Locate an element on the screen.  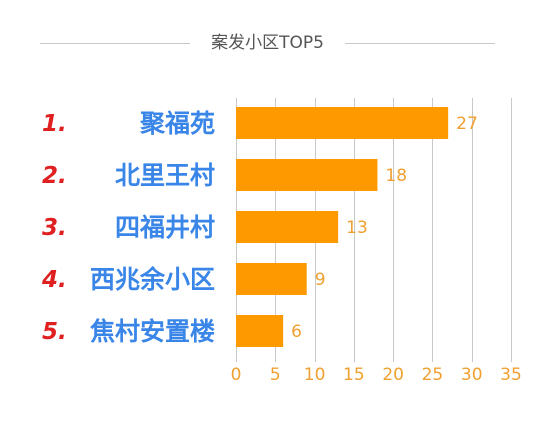
title-divider-left is located at coordinates (115, 43).